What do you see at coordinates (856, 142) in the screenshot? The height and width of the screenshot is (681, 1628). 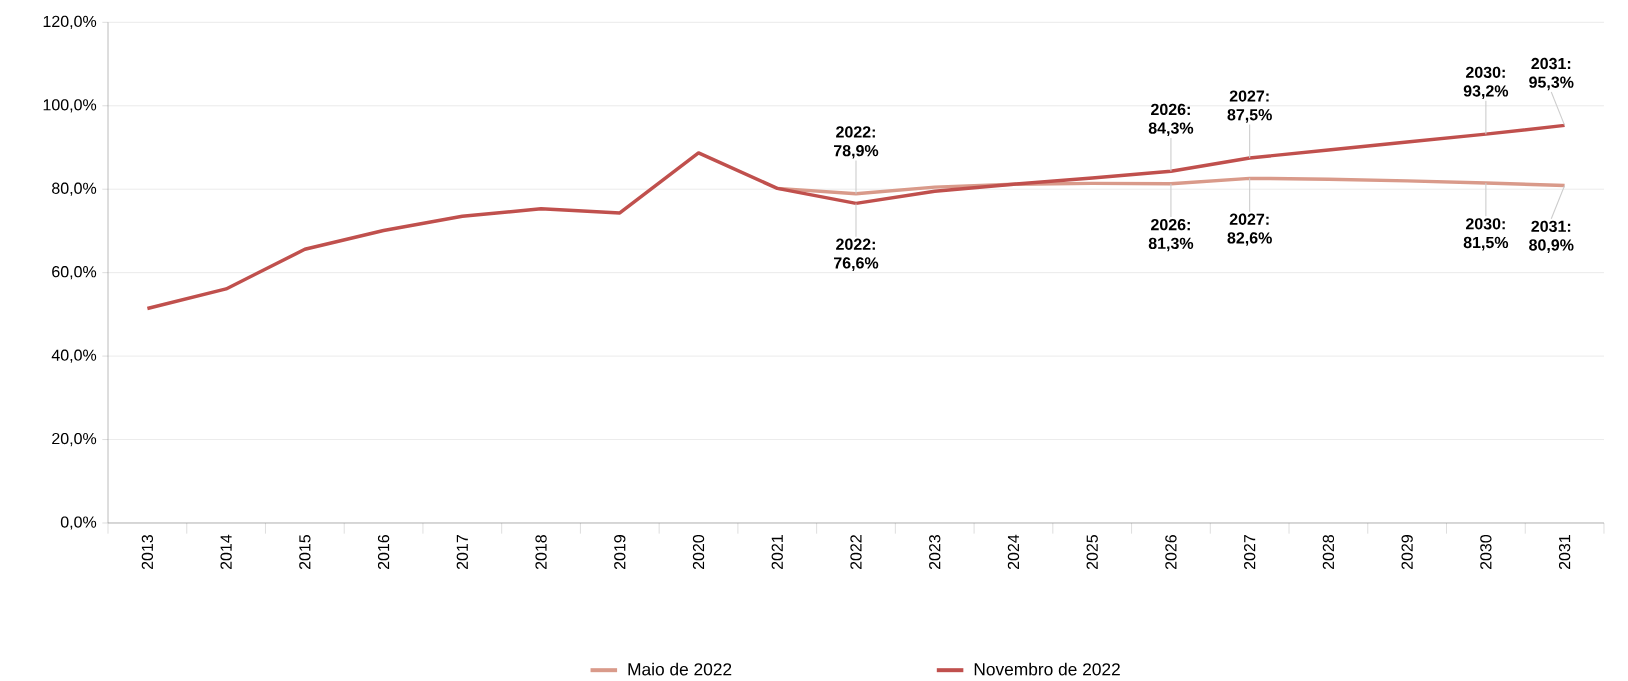 I see `annotation: 2022: 78,9%` at bounding box center [856, 142].